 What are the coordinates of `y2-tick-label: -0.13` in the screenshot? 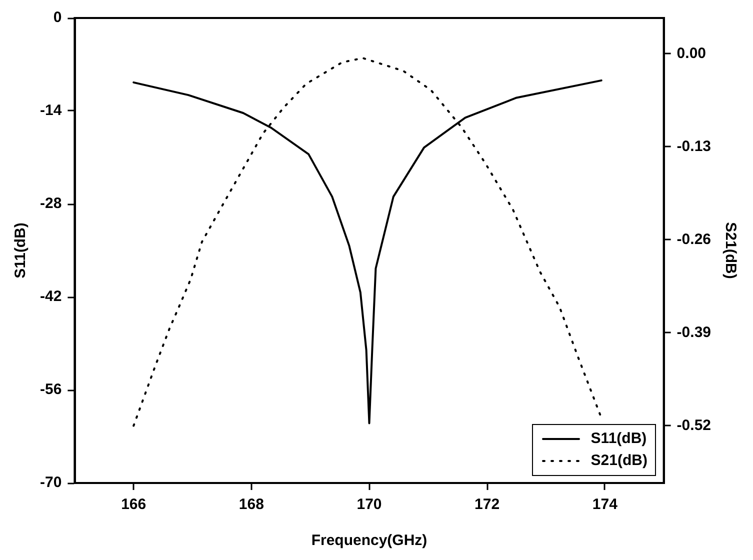 It's located at (694, 146).